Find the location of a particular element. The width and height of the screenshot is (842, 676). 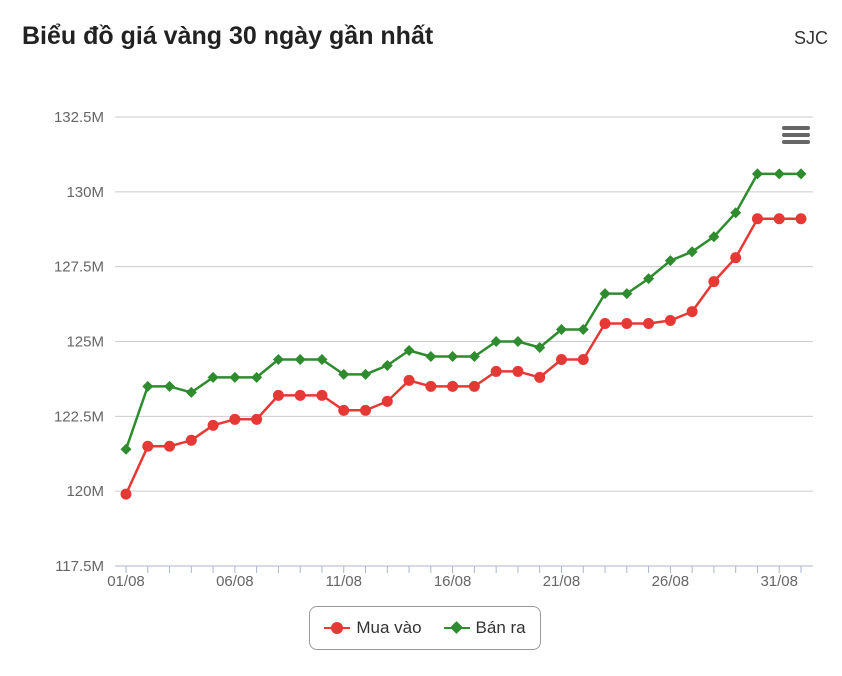

x-tick-label: 01/08 is located at coordinates (126, 581).